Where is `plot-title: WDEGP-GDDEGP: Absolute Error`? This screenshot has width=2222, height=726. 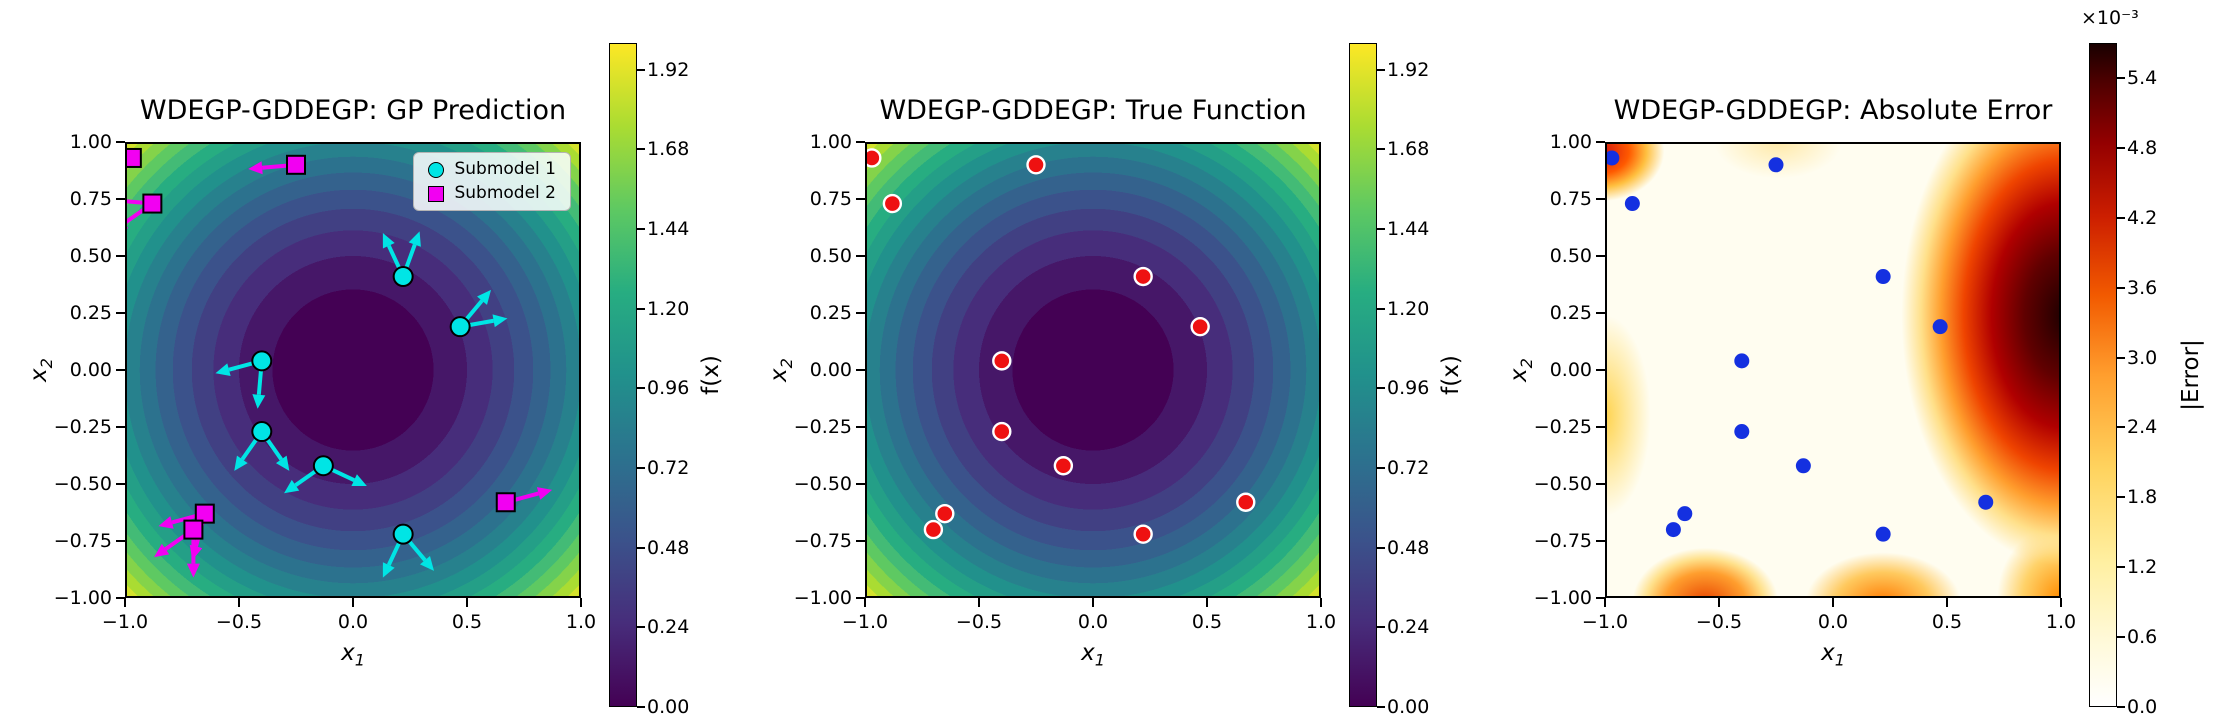 plot-title: WDEGP-GDDEGP: Absolute Error is located at coordinates (1833, 110).